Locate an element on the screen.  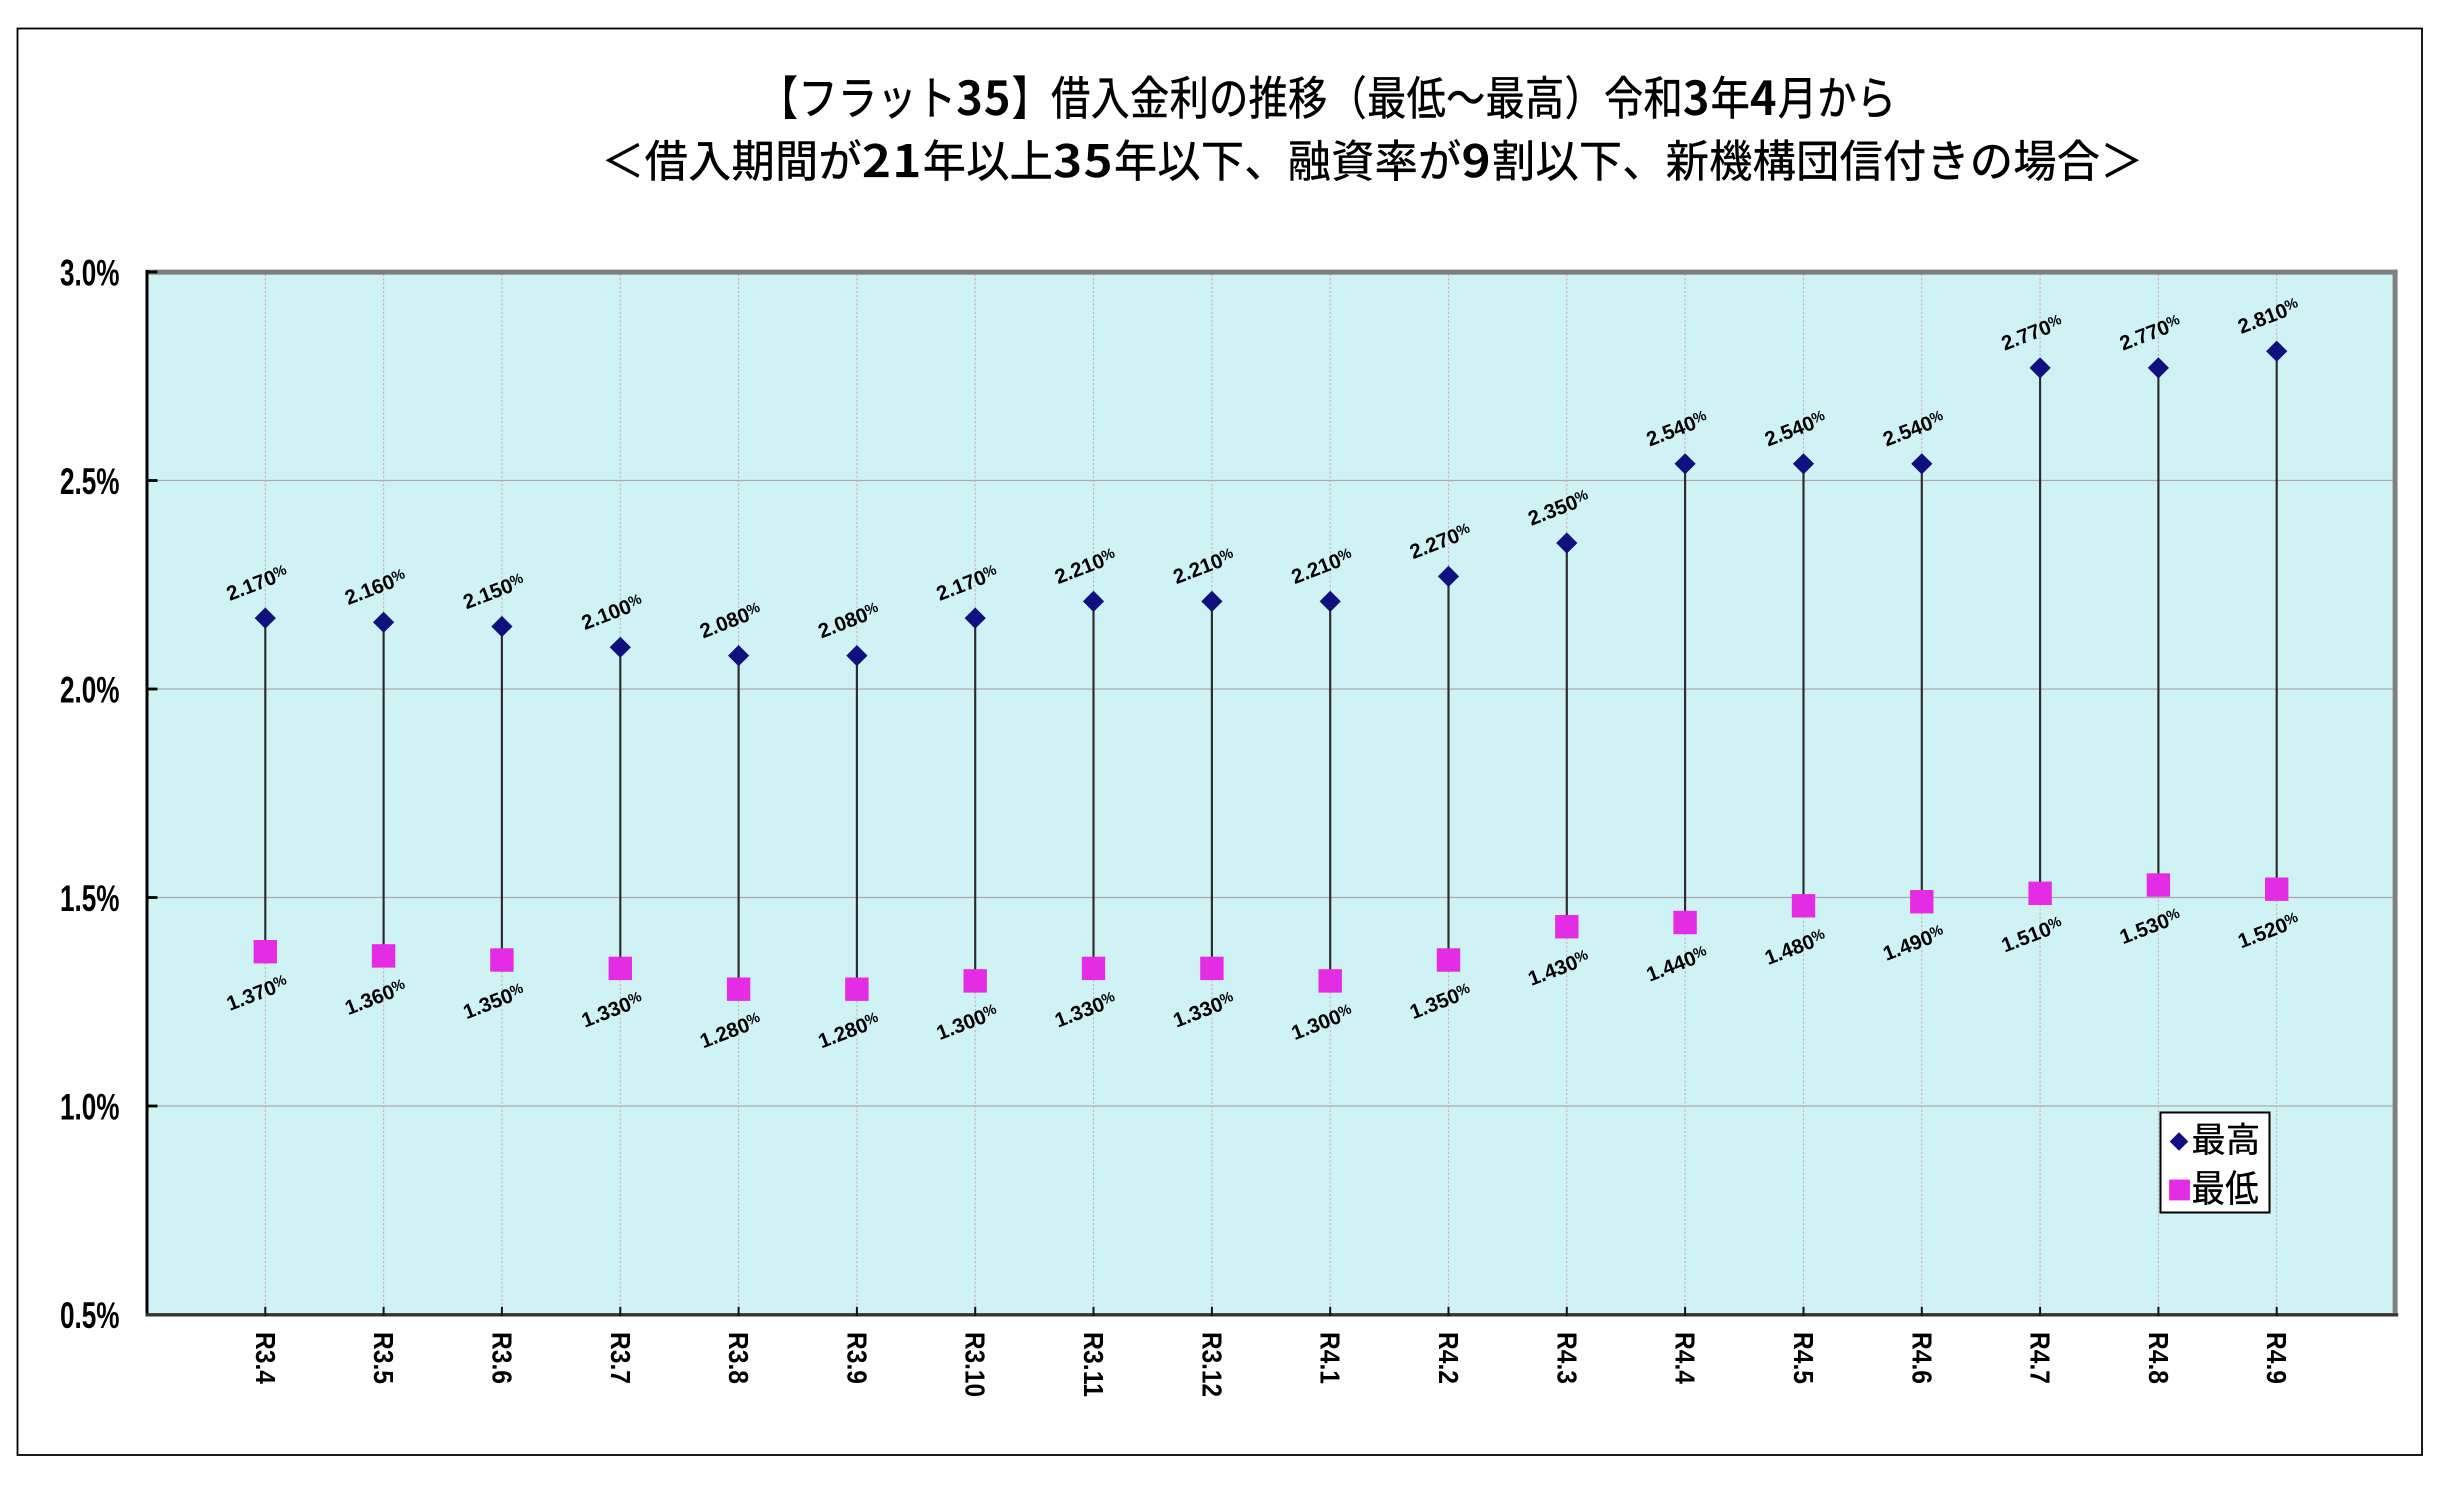
svg-text: R4.4 is located at coordinates (1685, 1358).